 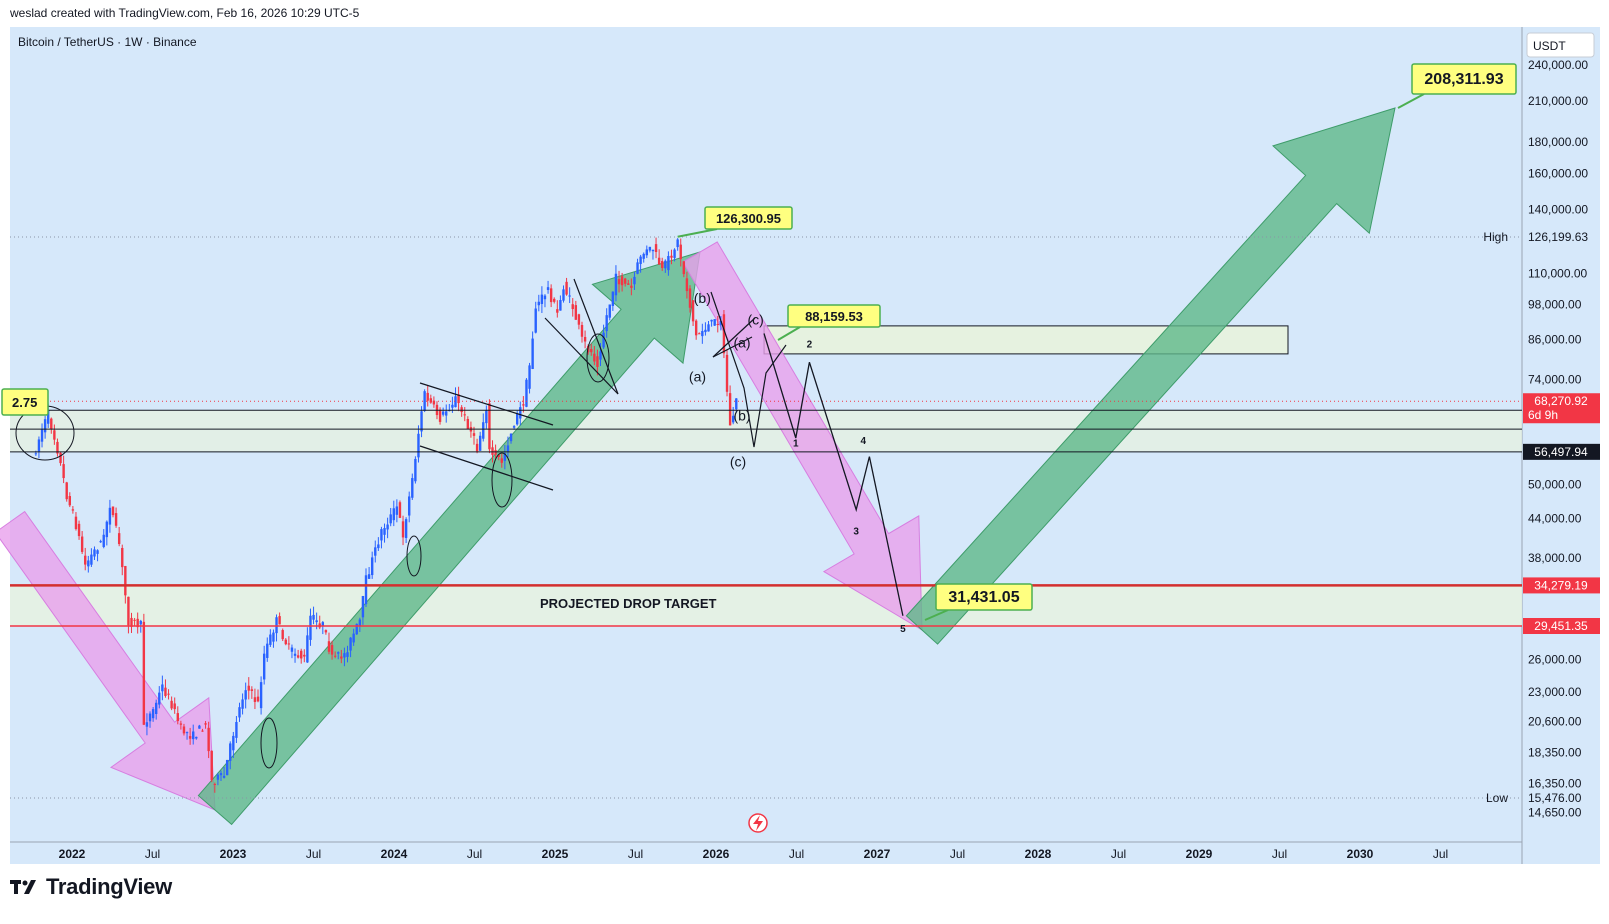 What do you see at coordinates (233, 854) in the screenshot?
I see `time-tick-label: 2023` at bounding box center [233, 854].